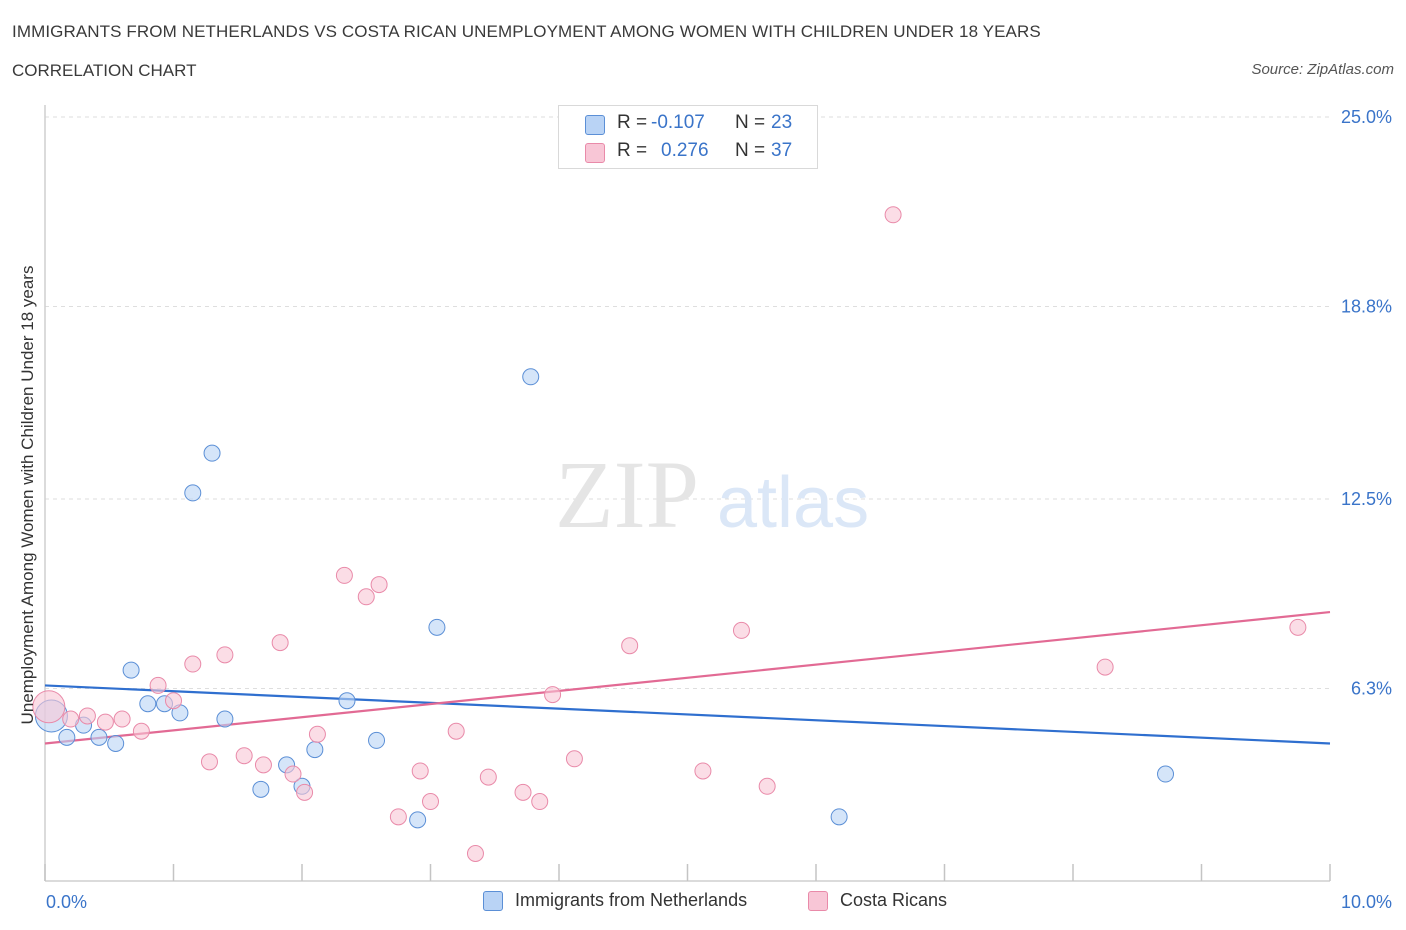 This screenshot has width=1406, height=930. What do you see at coordinates (104, 70) in the screenshot?
I see `chart-subtitle: CORRELATION CHART` at bounding box center [104, 70].